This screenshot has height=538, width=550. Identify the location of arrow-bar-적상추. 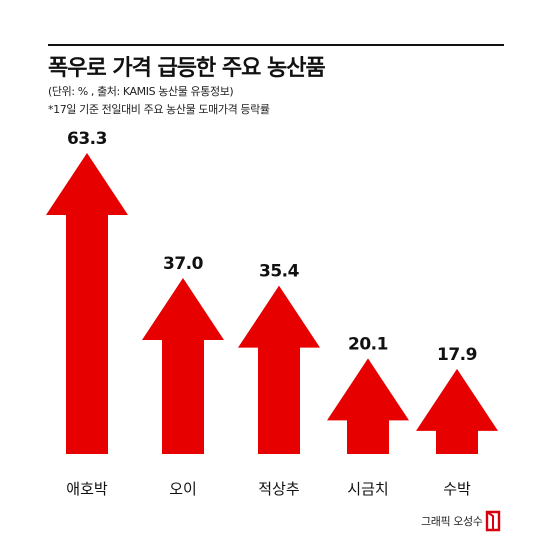
(279, 369).